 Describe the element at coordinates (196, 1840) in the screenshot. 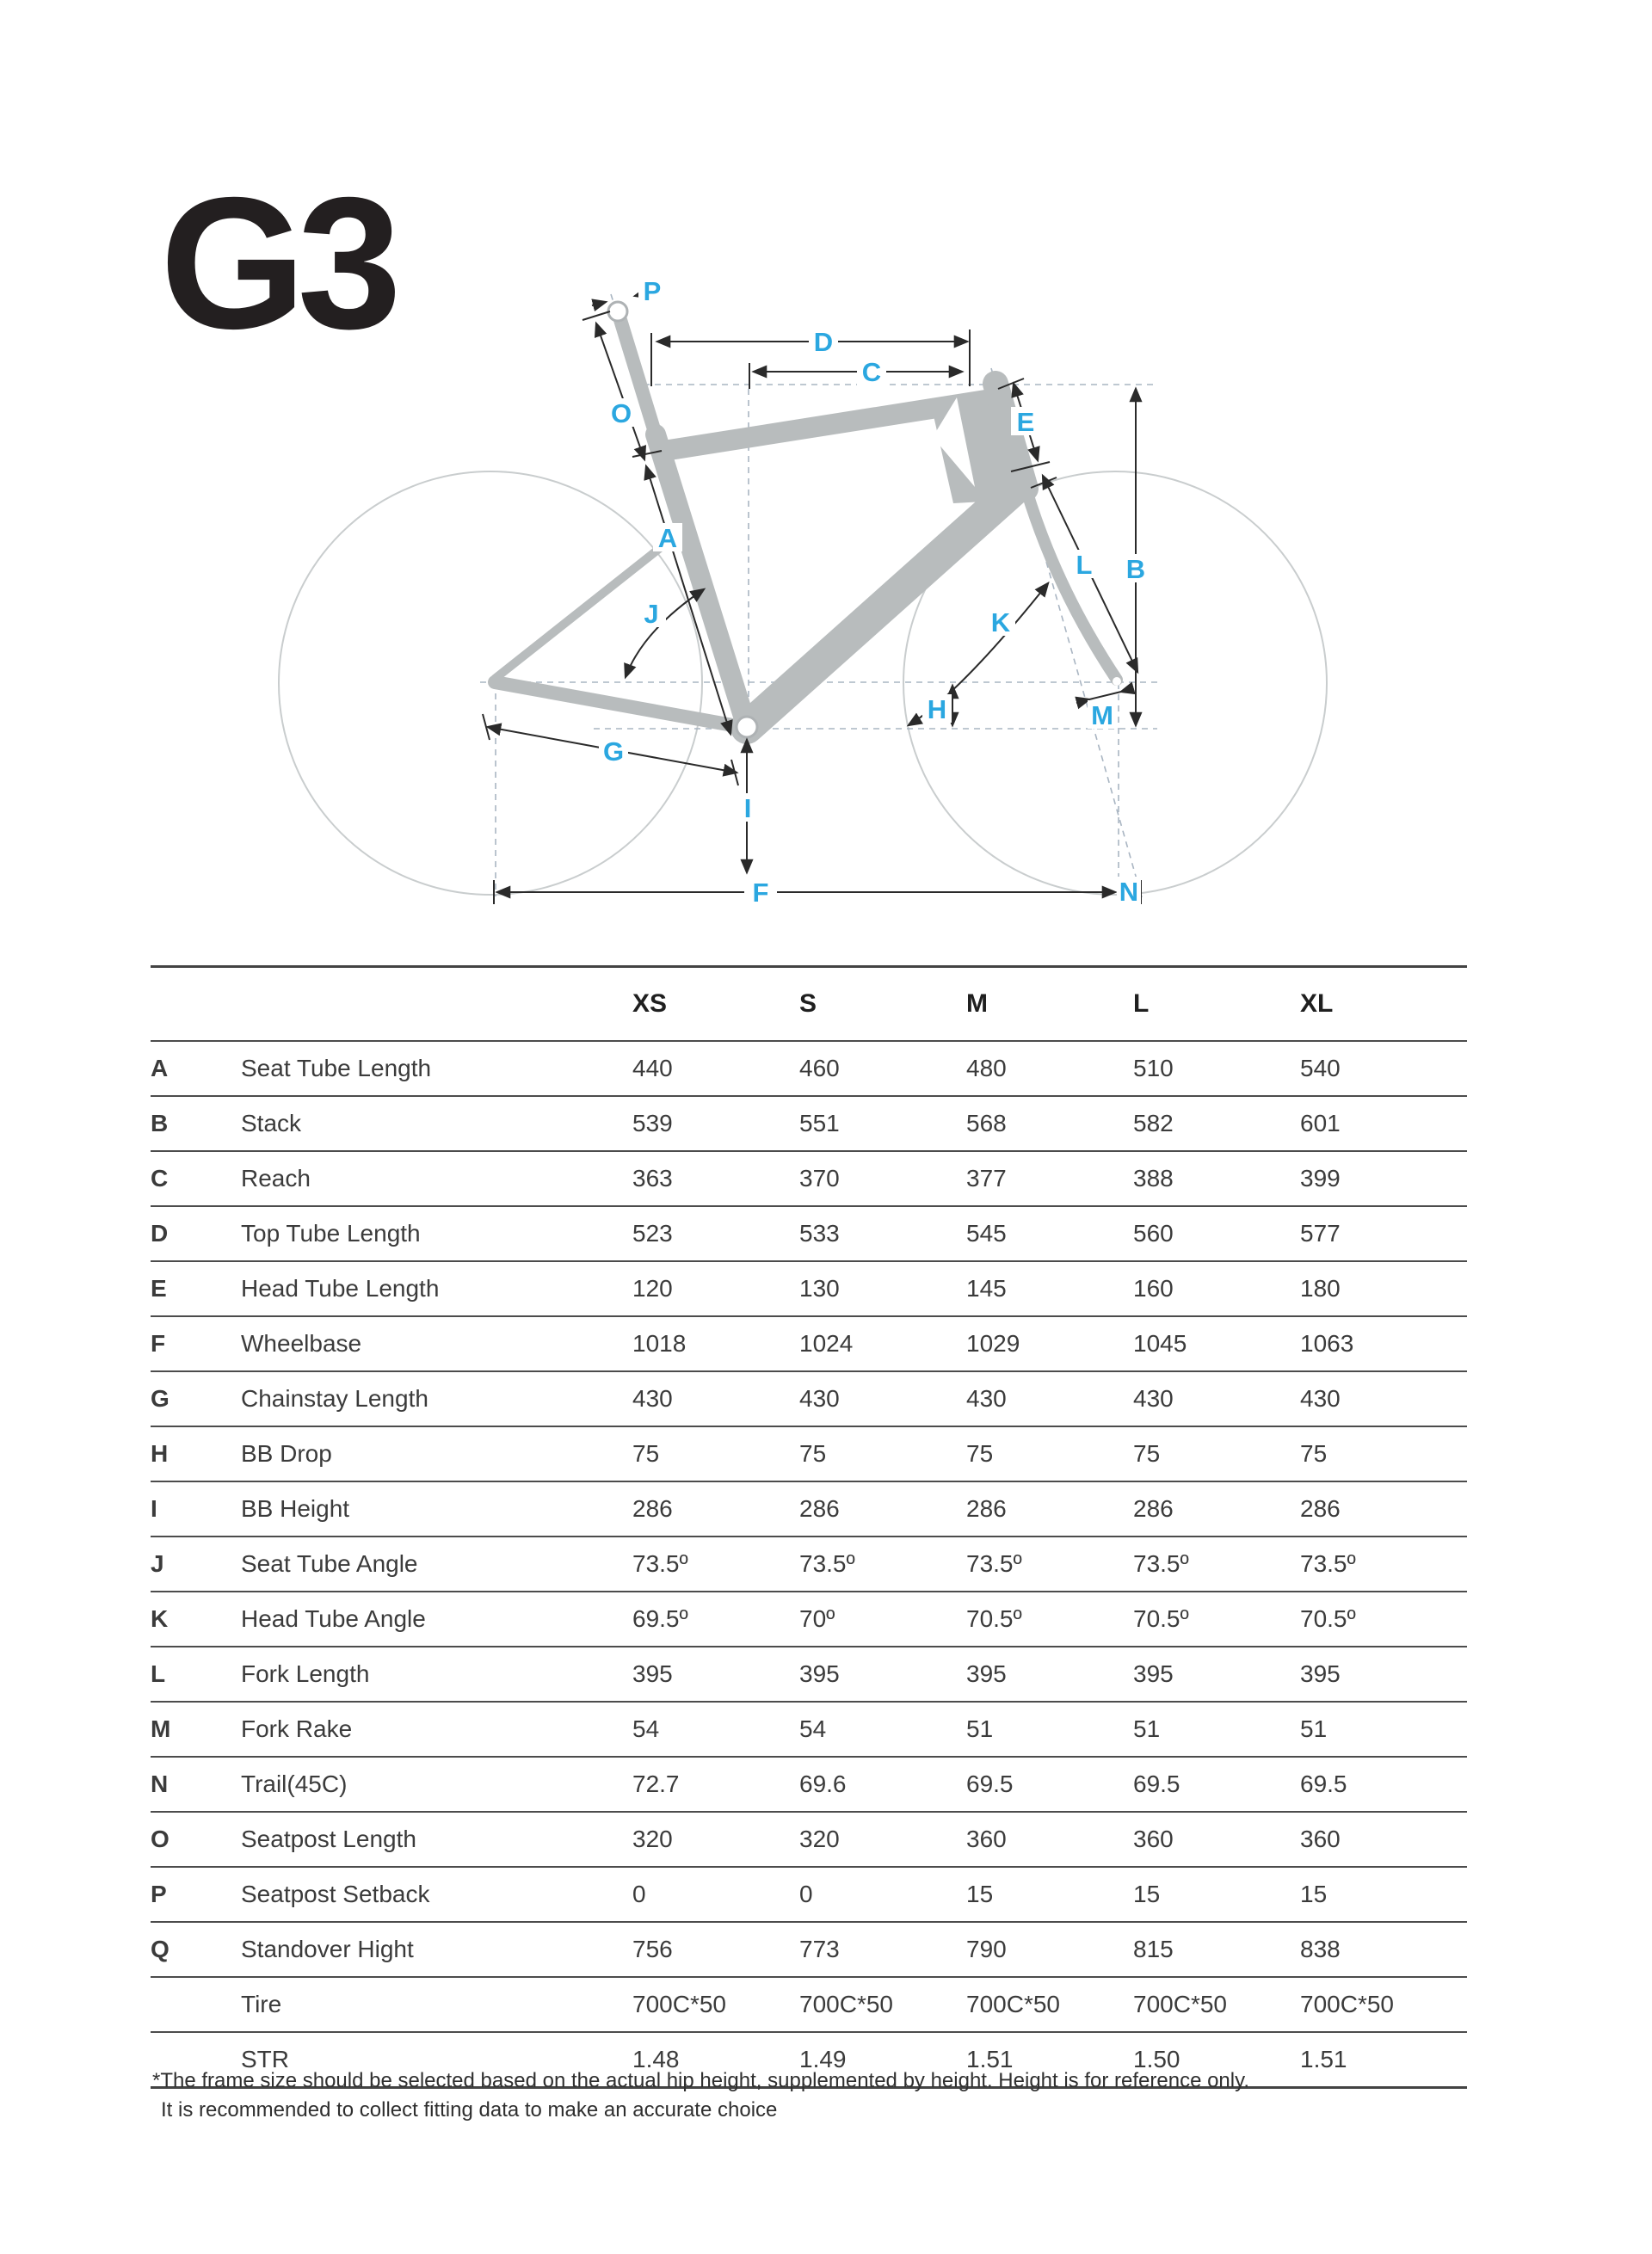

I see `row-letter: O` at that location.